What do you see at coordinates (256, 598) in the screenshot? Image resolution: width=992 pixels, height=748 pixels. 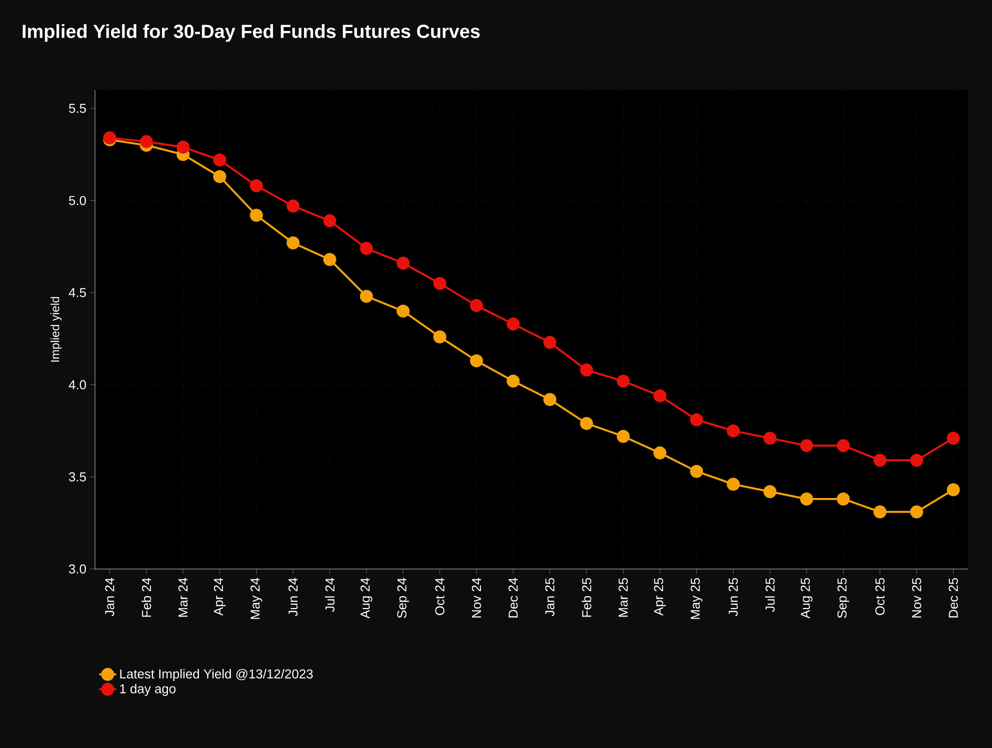 I see `x-tick-label: May 24` at bounding box center [256, 598].